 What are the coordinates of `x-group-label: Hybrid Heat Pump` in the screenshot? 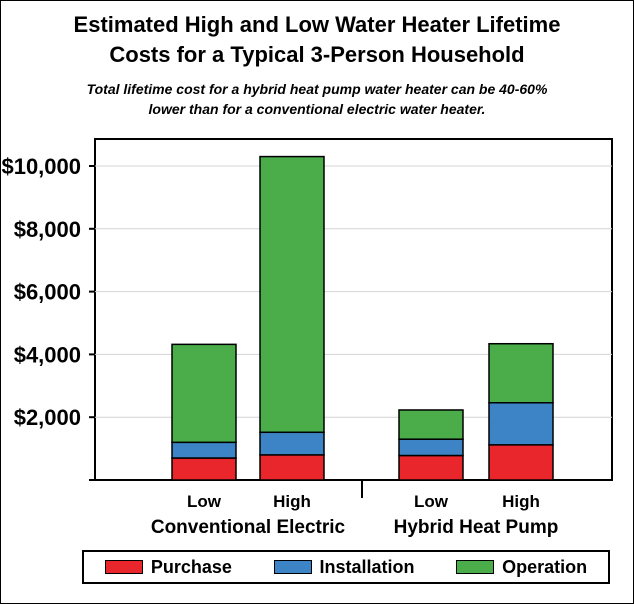 It's located at (476, 527).